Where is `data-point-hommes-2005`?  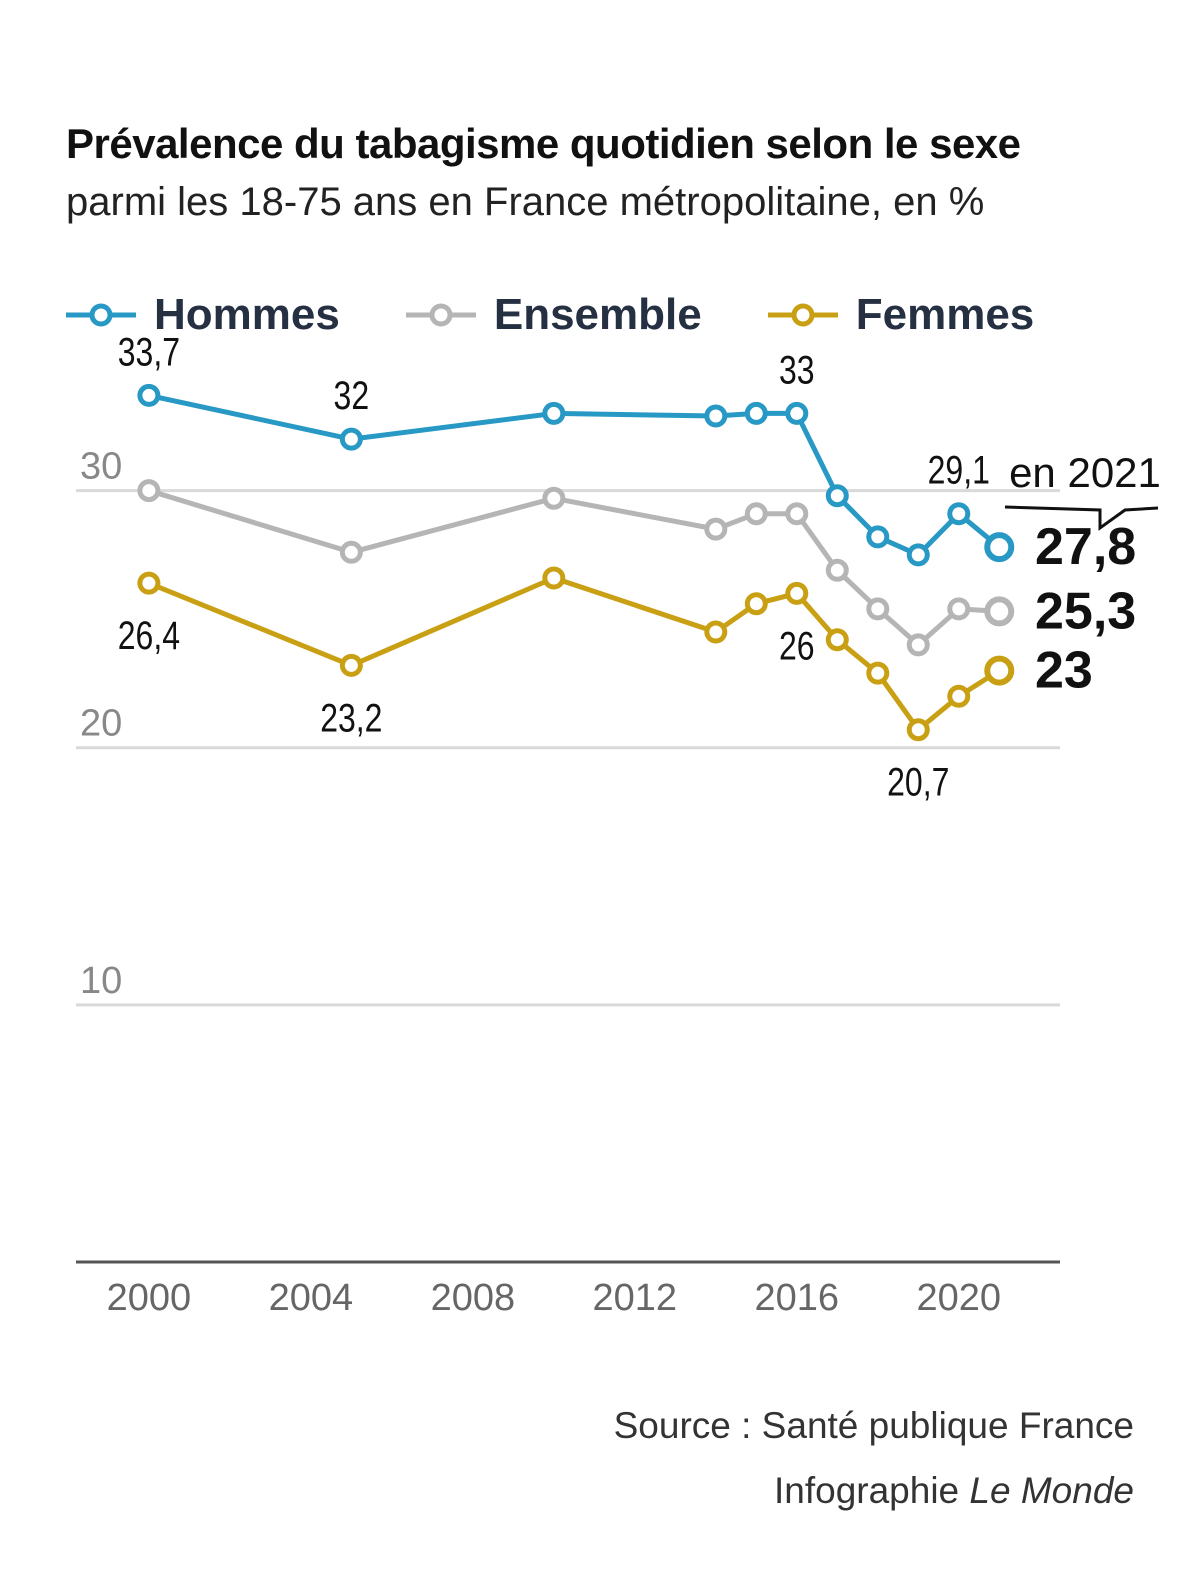 data-point-hommes-2005 is located at coordinates (351, 439).